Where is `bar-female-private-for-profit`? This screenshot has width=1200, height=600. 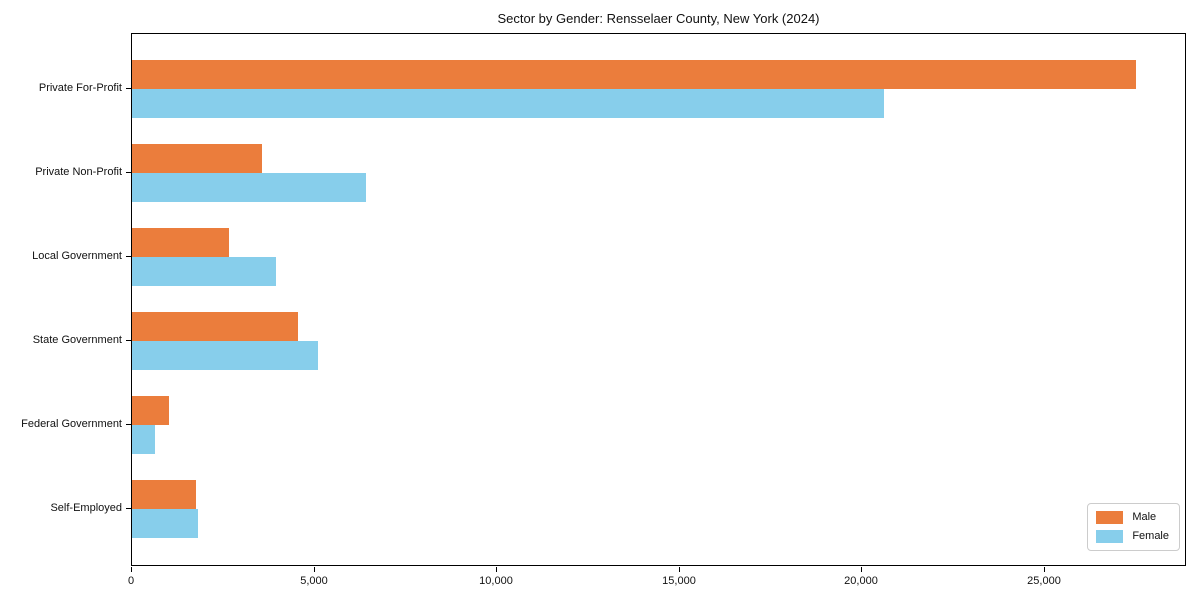
bar-female-private-for-profit is located at coordinates (508, 103).